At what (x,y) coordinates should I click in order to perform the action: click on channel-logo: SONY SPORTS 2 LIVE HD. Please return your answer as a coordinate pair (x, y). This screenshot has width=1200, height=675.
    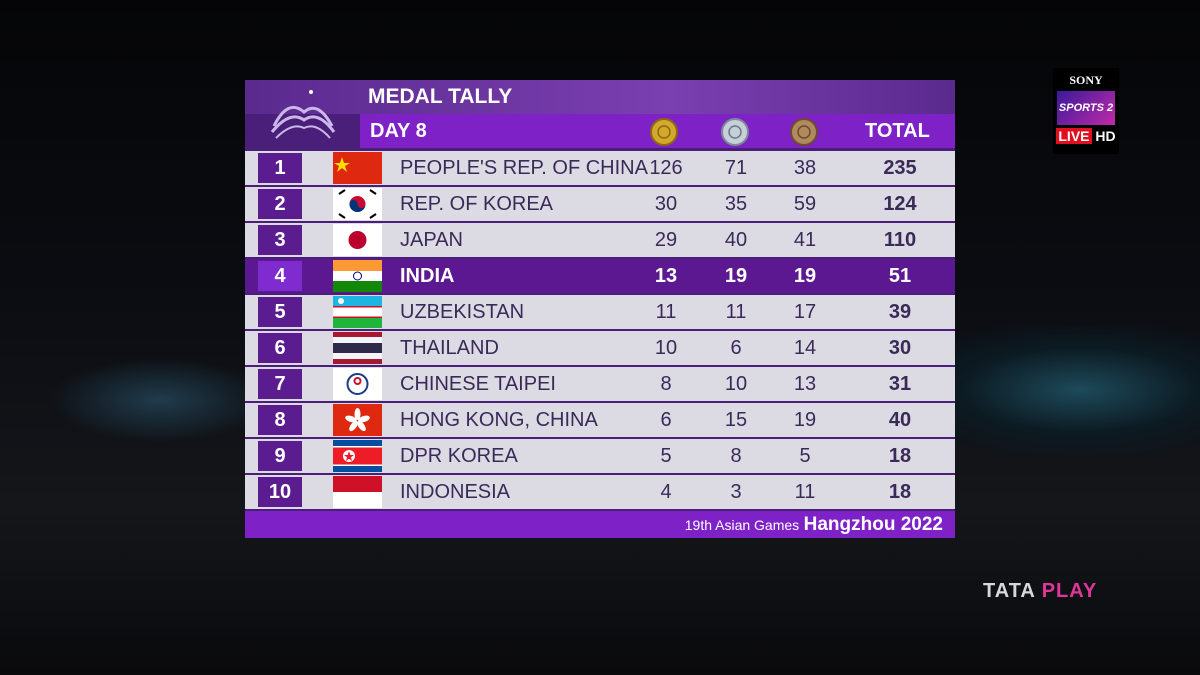
    Looking at the image, I should click on (1086, 111).